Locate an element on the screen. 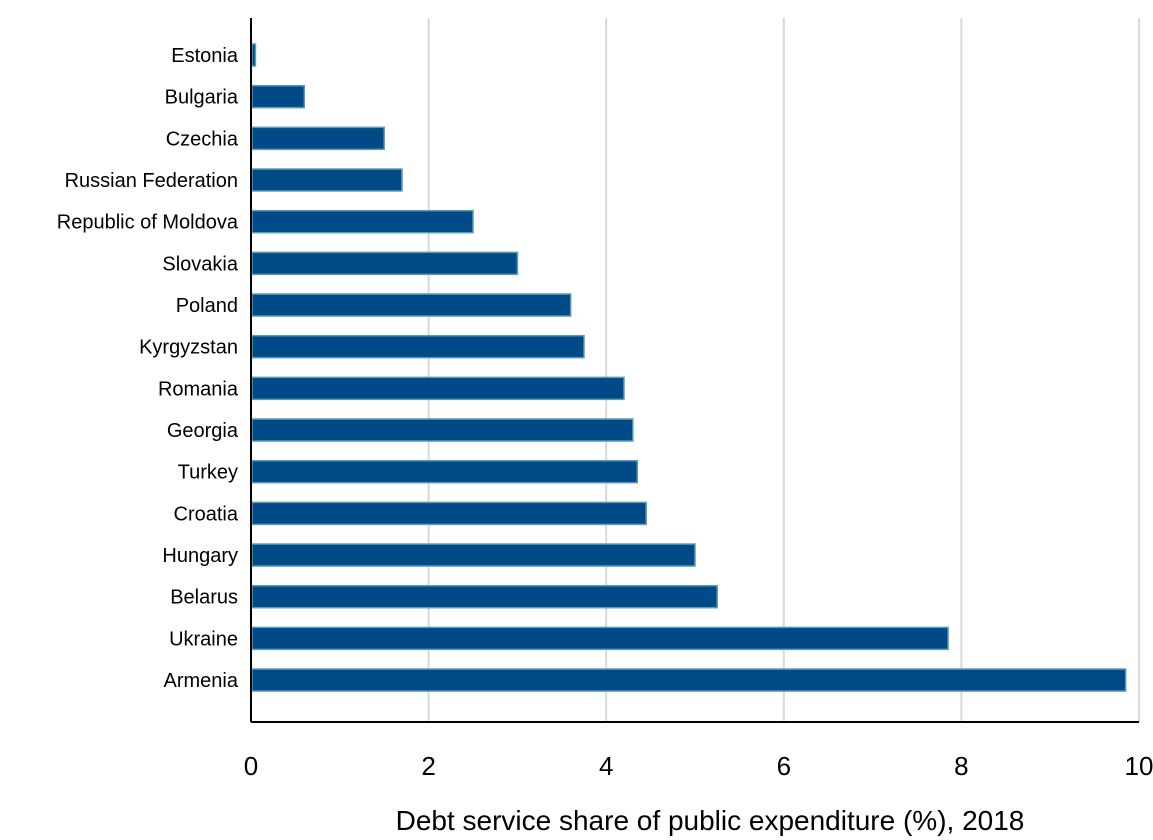 The height and width of the screenshot is (840, 1153). category-label: Armenia is located at coordinates (201, 681).